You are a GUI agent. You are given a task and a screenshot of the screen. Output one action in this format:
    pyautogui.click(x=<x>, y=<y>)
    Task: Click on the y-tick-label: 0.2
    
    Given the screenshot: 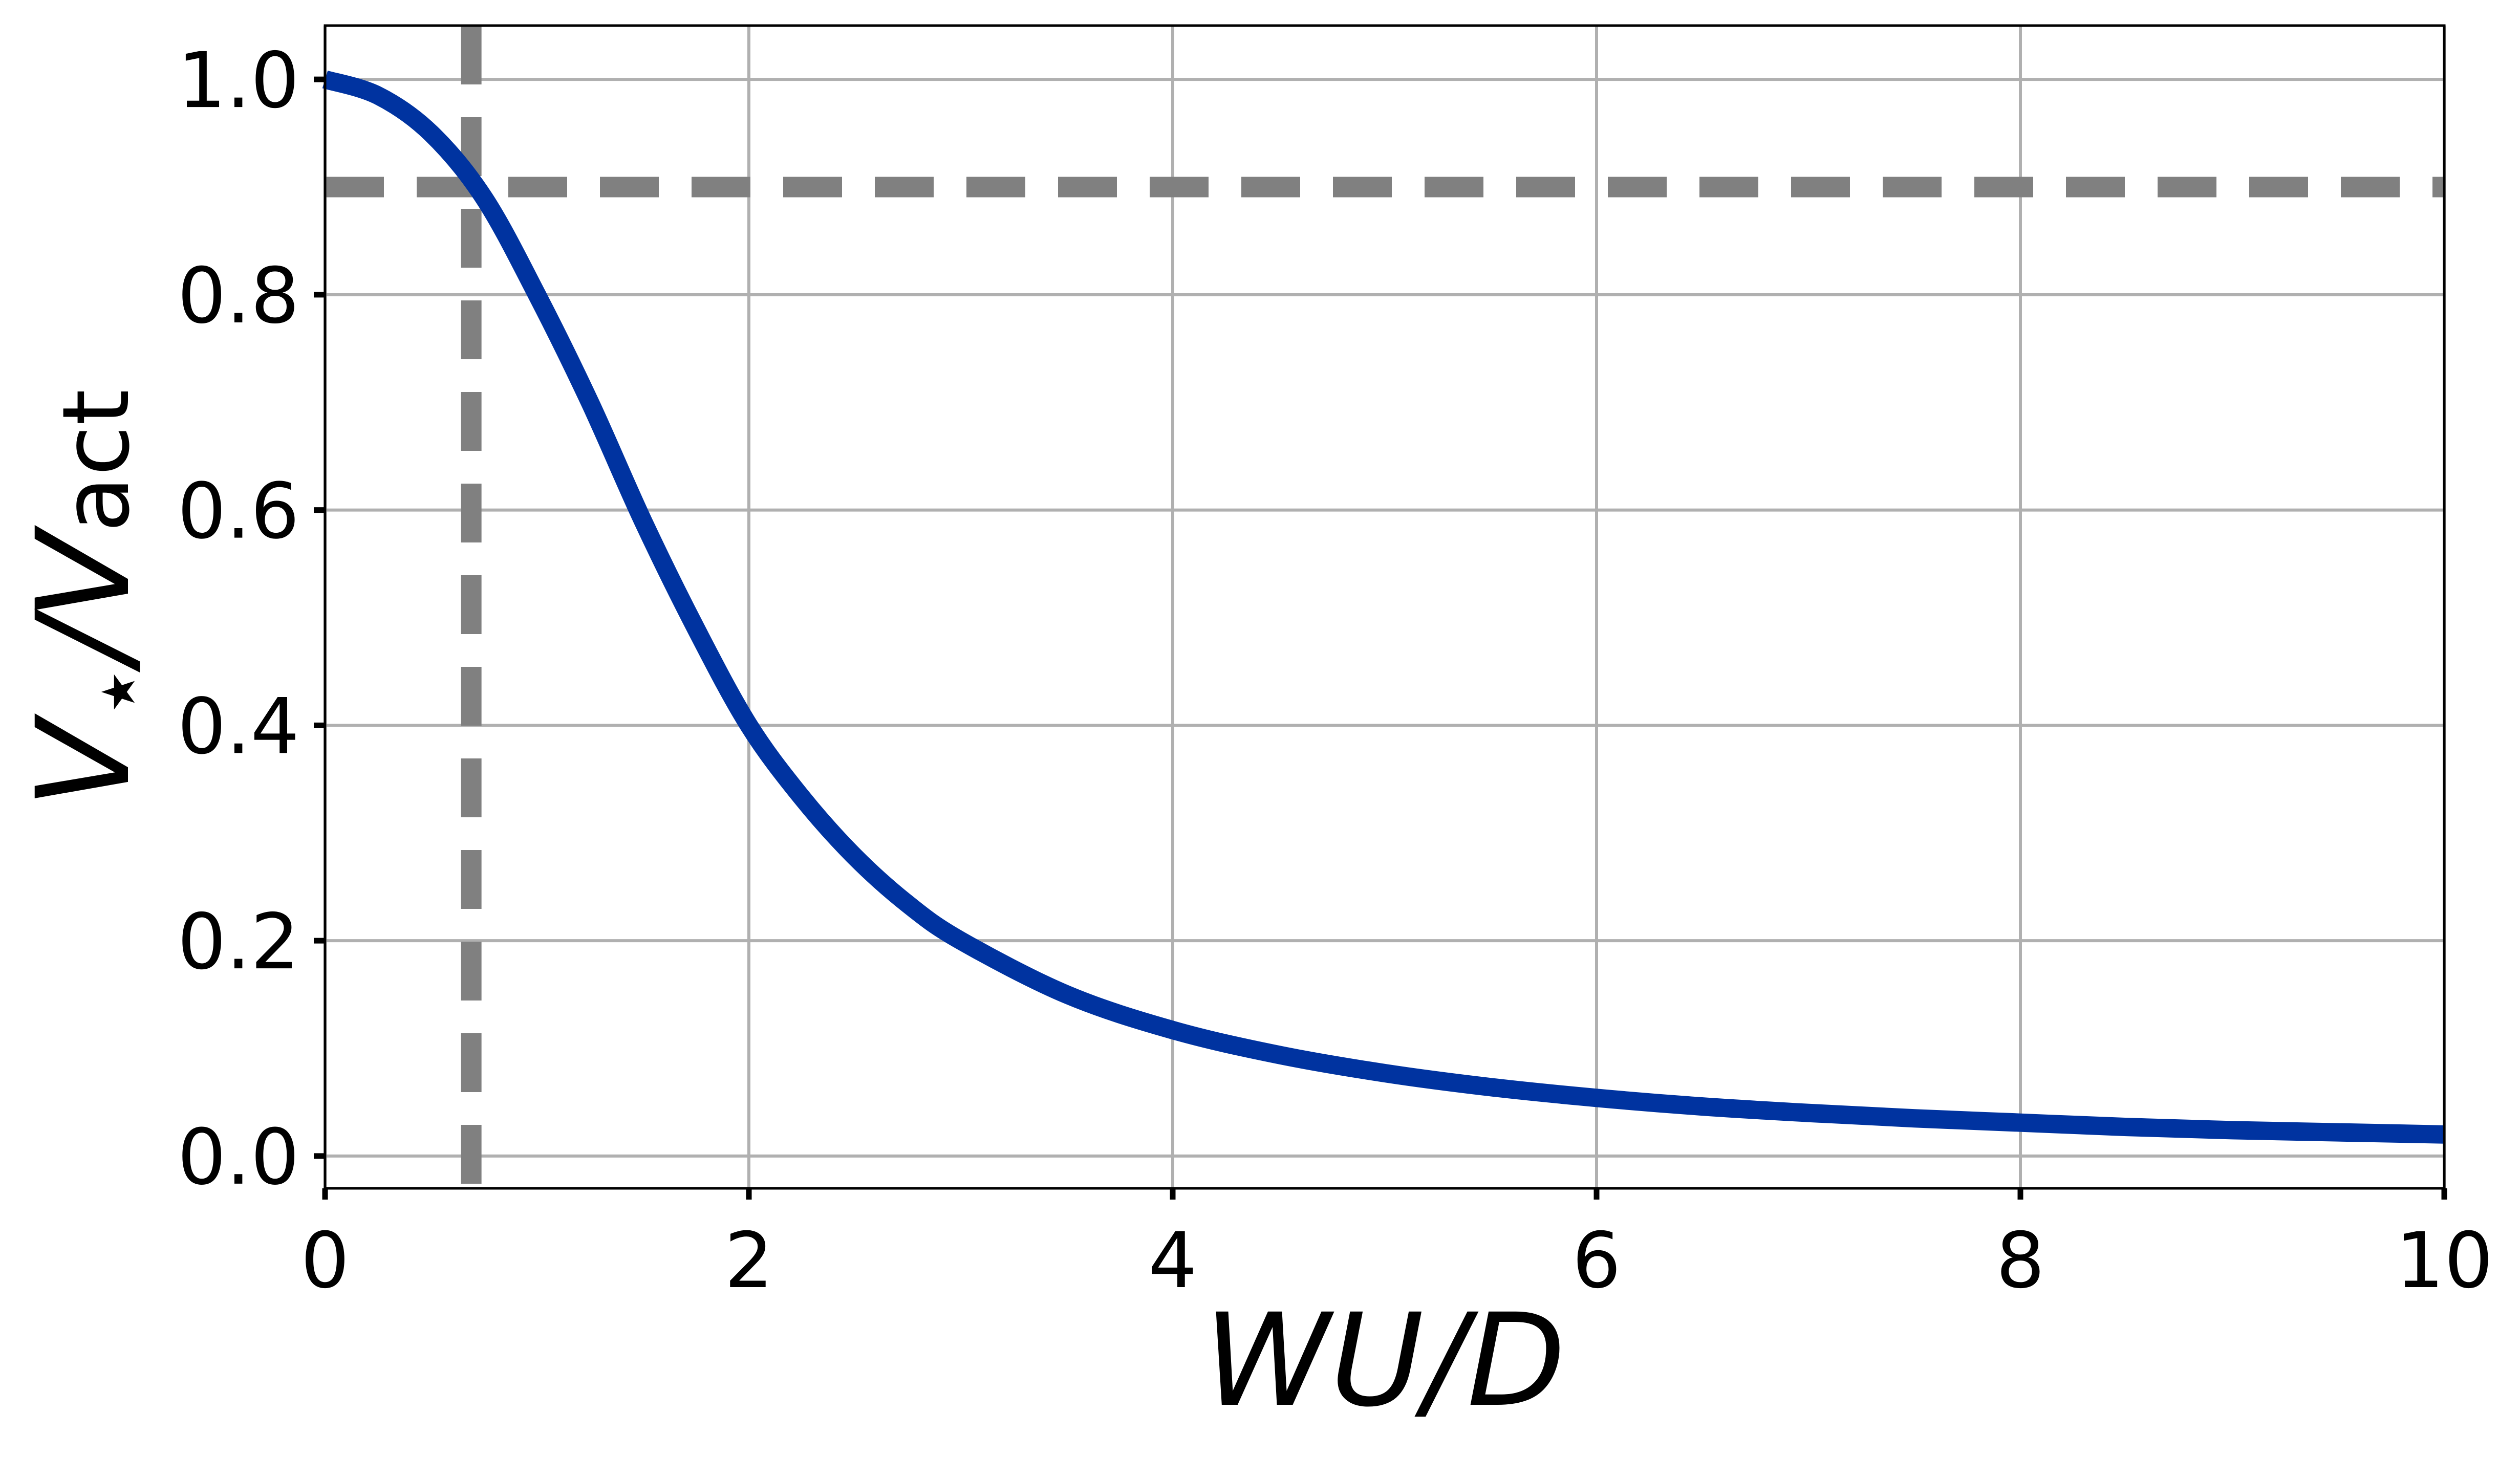 What is the action you would take?
    pyautogui.click(x=238, y=942)
    